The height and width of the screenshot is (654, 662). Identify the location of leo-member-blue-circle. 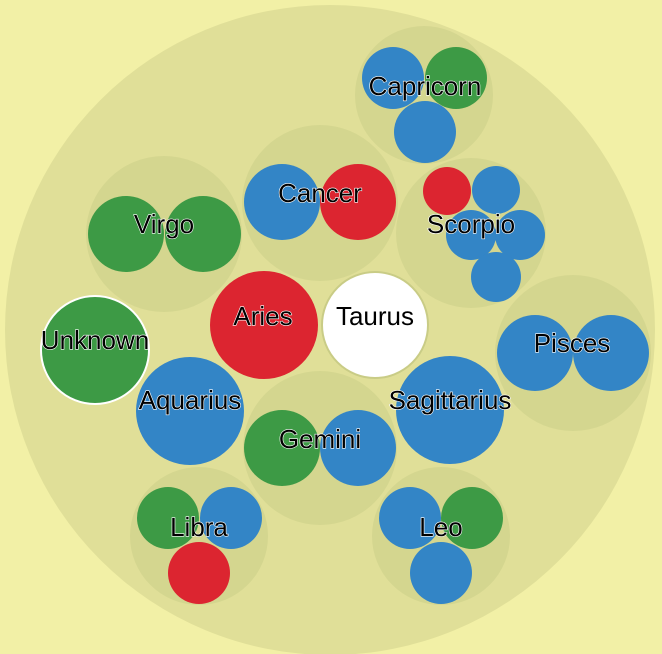
(441, 573).